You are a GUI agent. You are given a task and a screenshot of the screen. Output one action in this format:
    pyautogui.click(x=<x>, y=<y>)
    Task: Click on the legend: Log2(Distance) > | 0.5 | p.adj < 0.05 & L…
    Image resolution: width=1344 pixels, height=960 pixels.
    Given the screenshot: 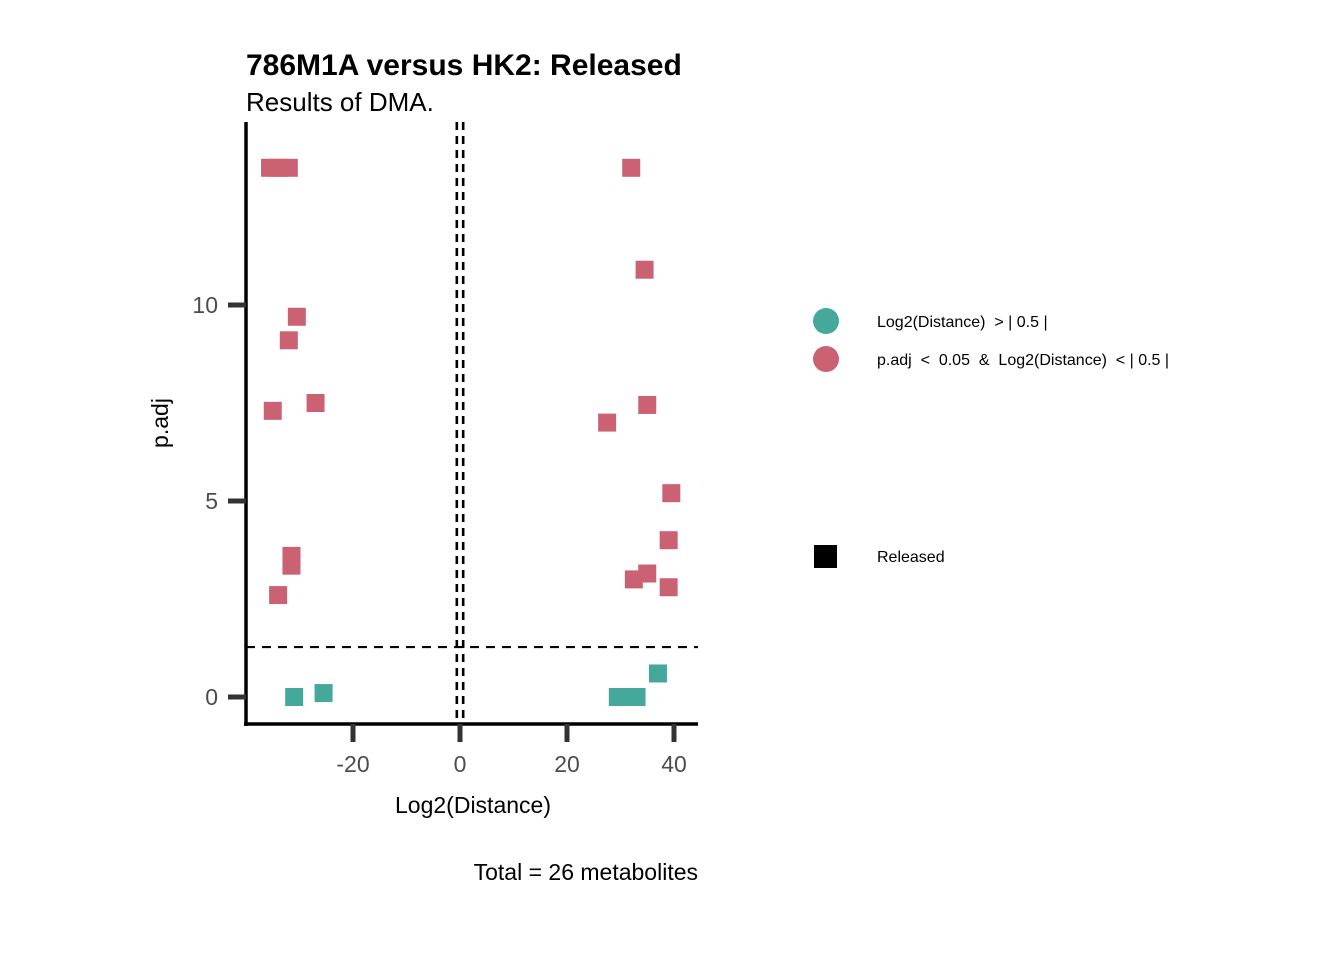 What is the action you would take?
    pyautogui.click(x=991, y=438)
    